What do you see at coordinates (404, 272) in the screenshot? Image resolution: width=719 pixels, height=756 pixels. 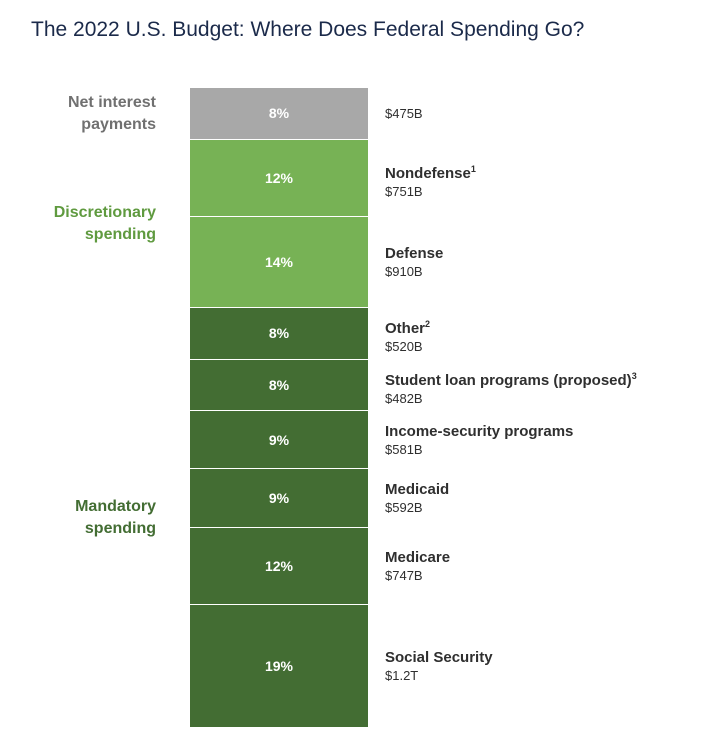 I see `category-amount: $910B` at bounding box center [404, 272].